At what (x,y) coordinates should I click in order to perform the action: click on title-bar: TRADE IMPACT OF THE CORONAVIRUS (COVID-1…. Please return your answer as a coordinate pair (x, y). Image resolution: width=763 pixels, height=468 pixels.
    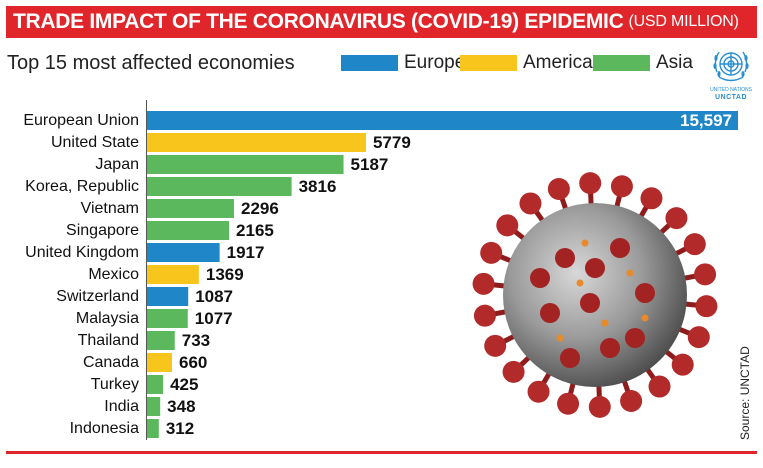
    Looking at the image, I should click on (381, 22).